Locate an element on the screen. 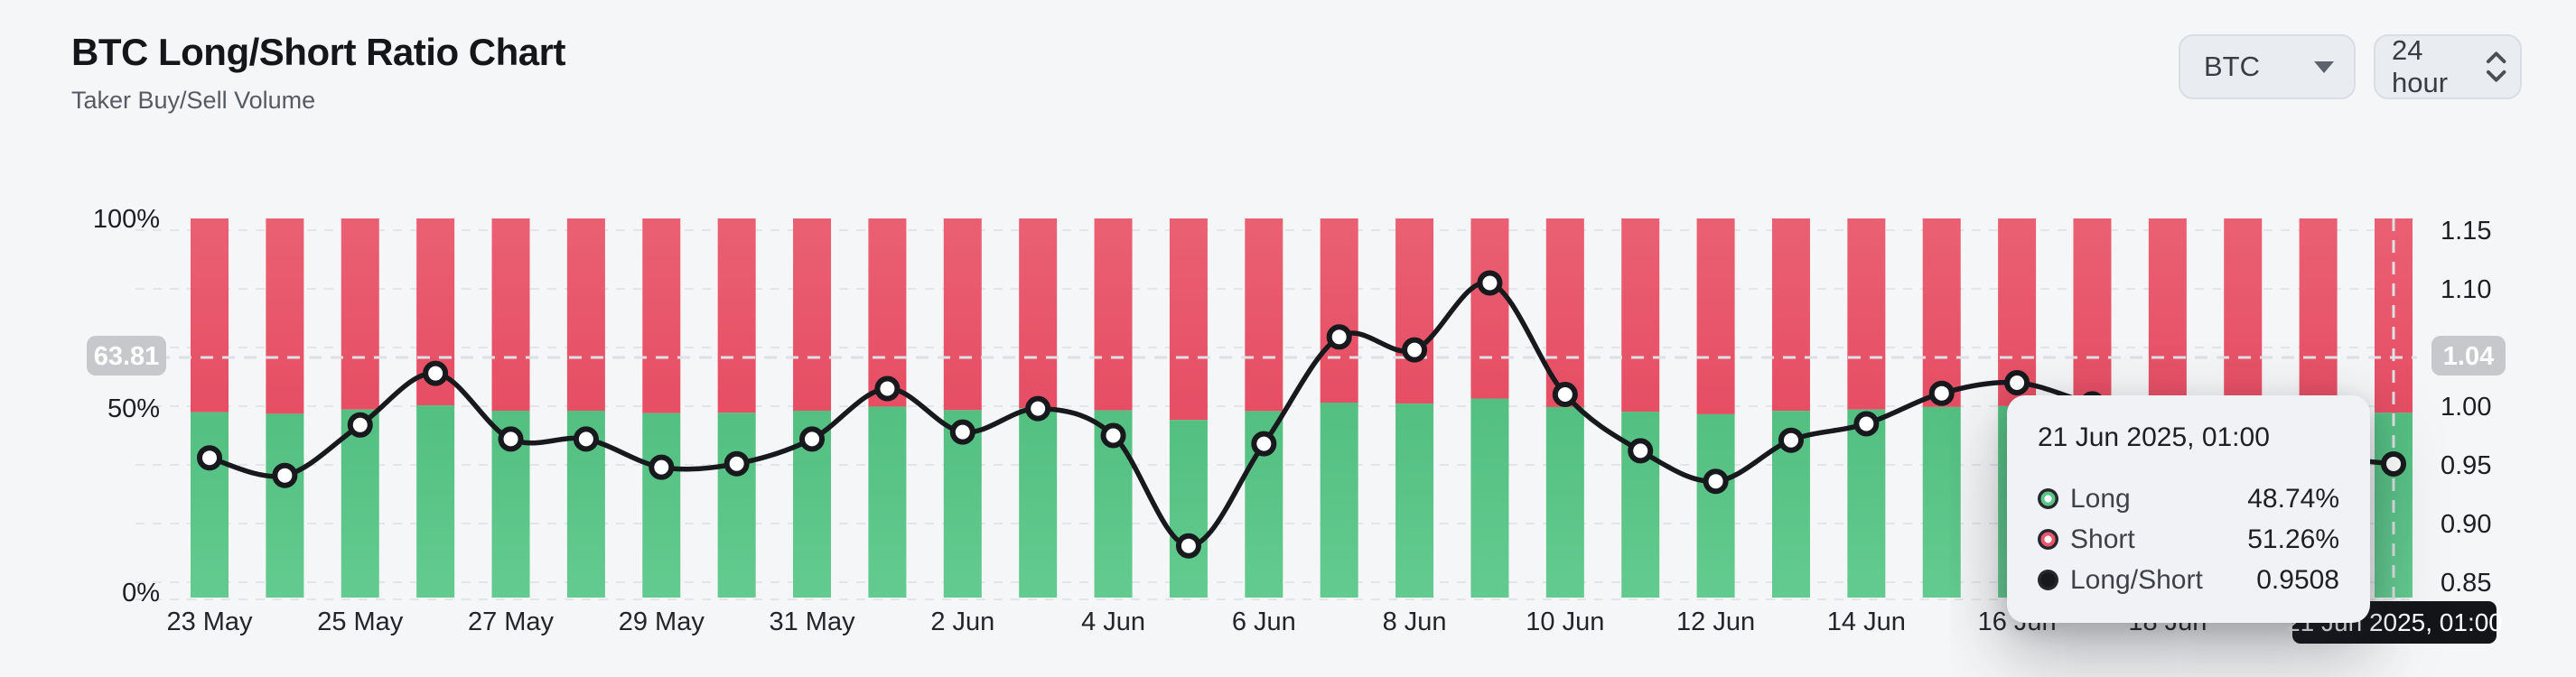  right-axis-tick: 0.85 is located at coordinates (2466, 583).